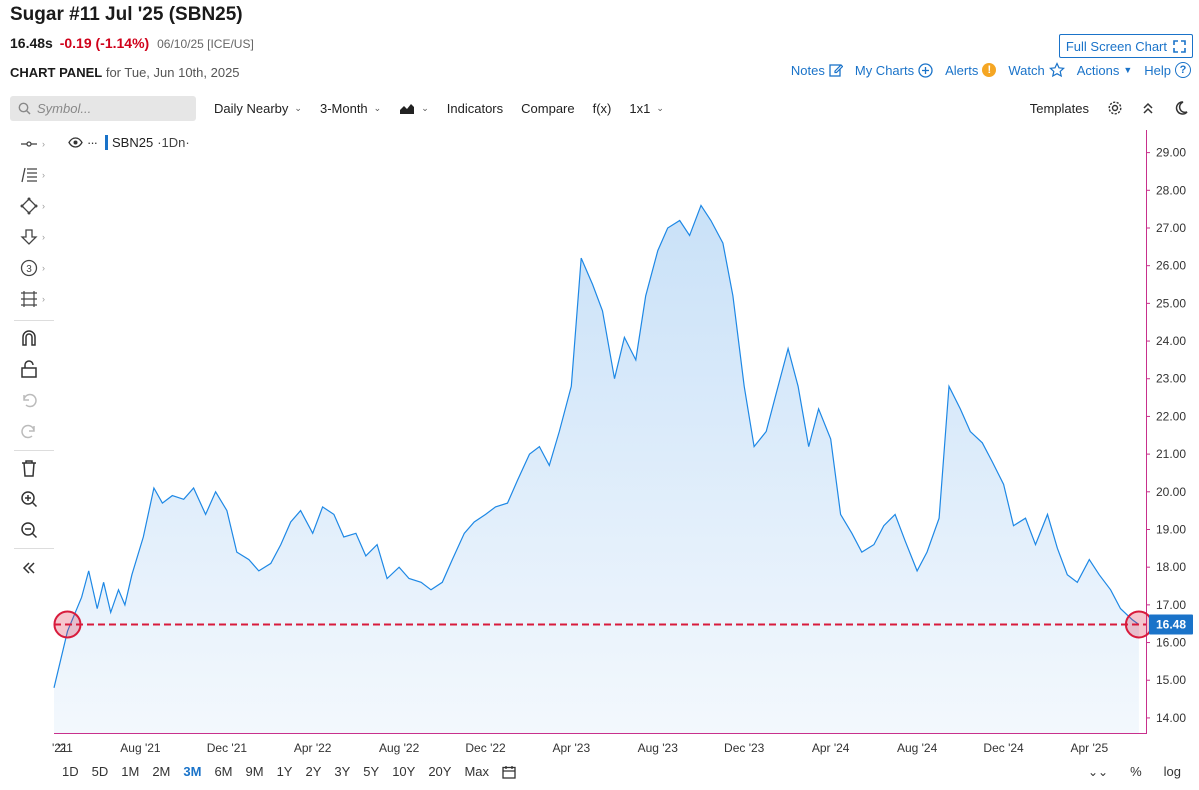  Describe the element at coordinates (92, 142) in the screenshot. I see `more-options-icon: ···` at that location.